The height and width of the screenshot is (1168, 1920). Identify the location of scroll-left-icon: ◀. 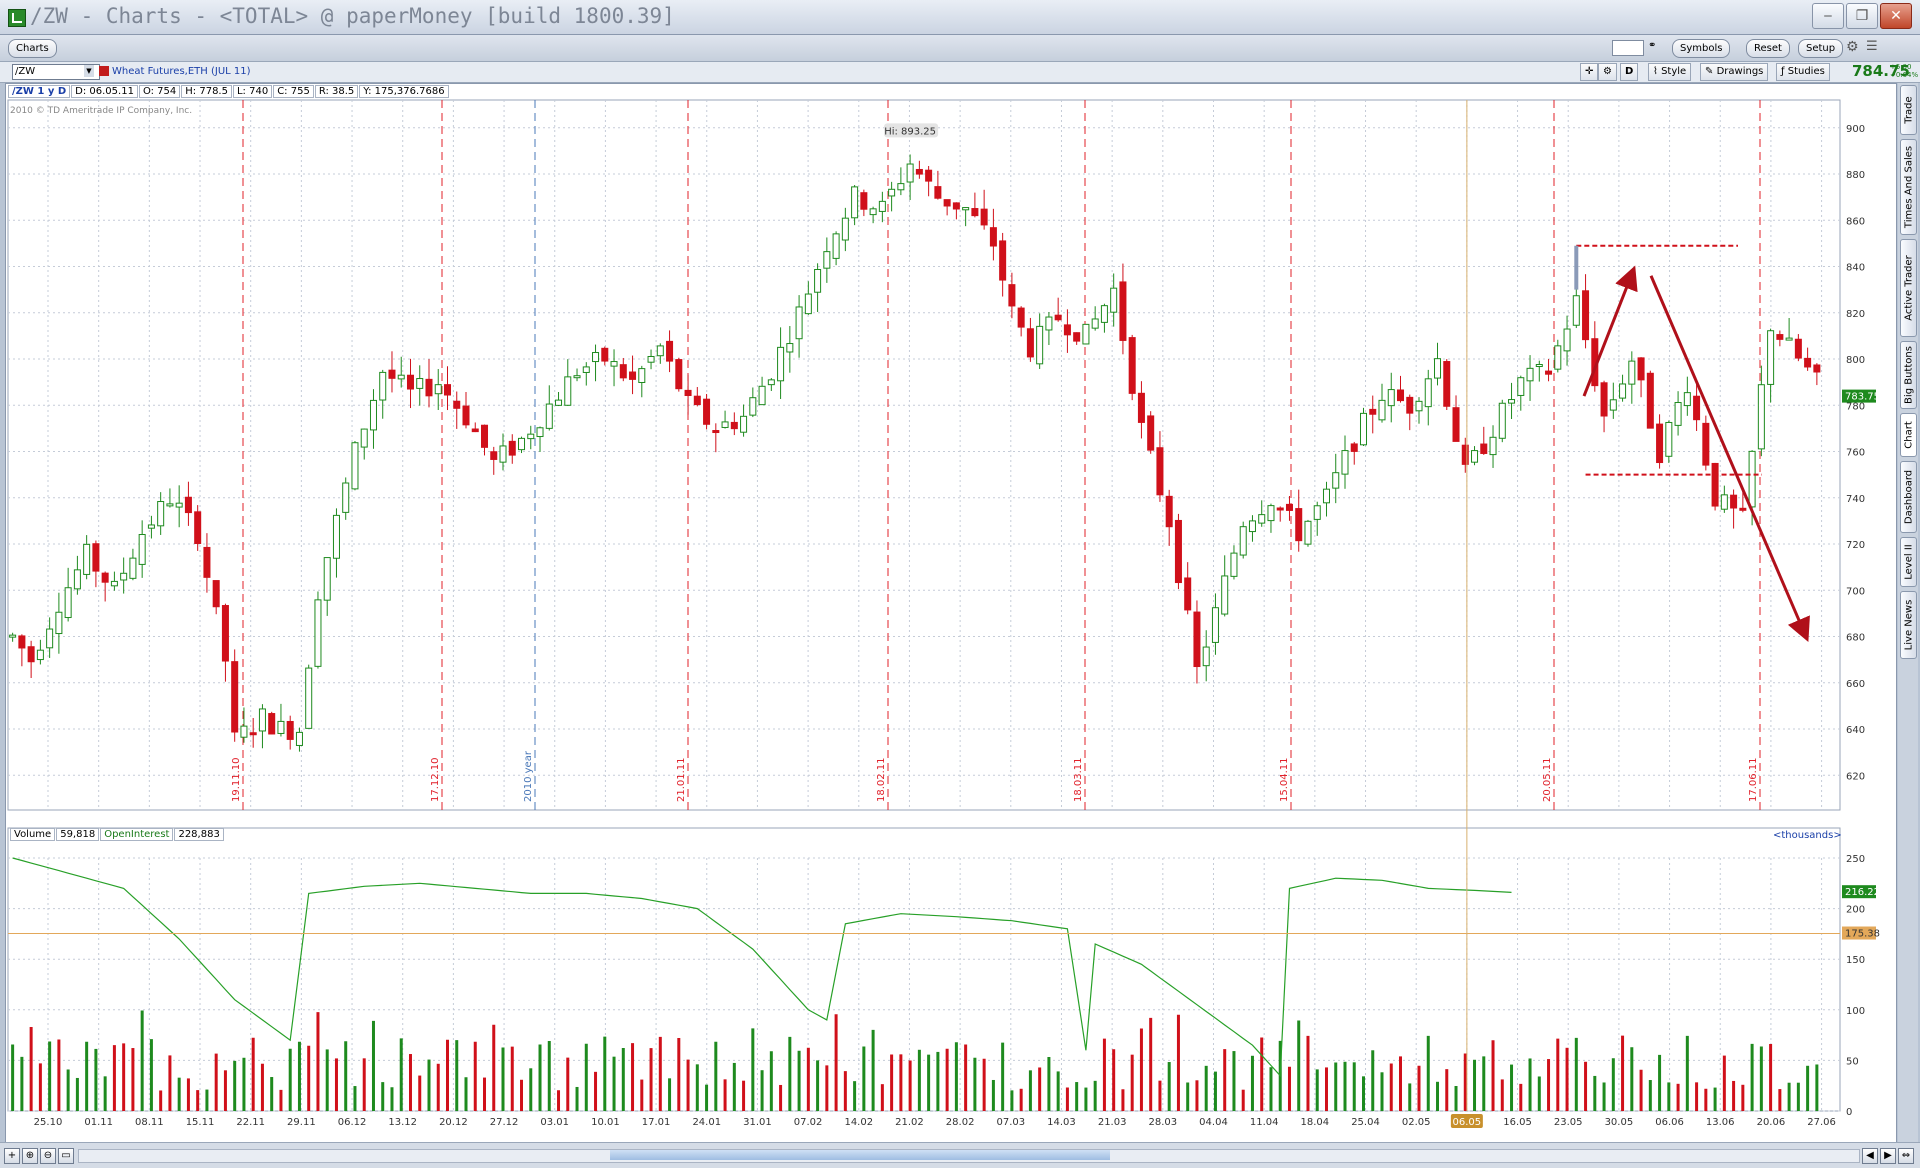
(1870, 1156).